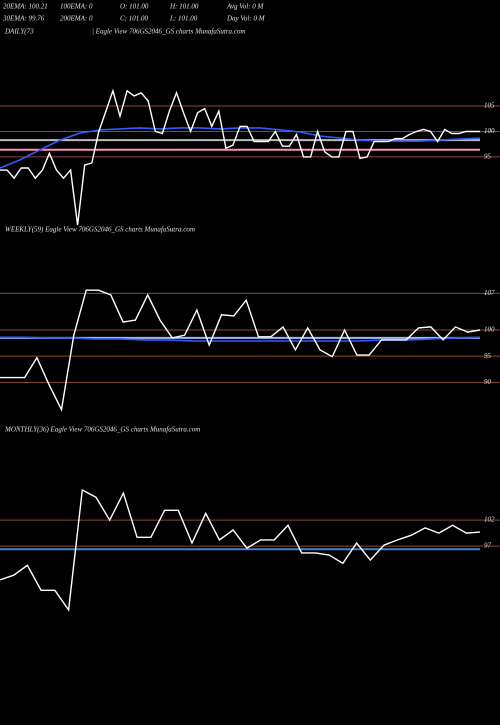 This screenshot has height=725, width=500. Describe the element at coordinates (76, 19) in the screenshot. I see `header-stat: 200EMA: 0` at that location.